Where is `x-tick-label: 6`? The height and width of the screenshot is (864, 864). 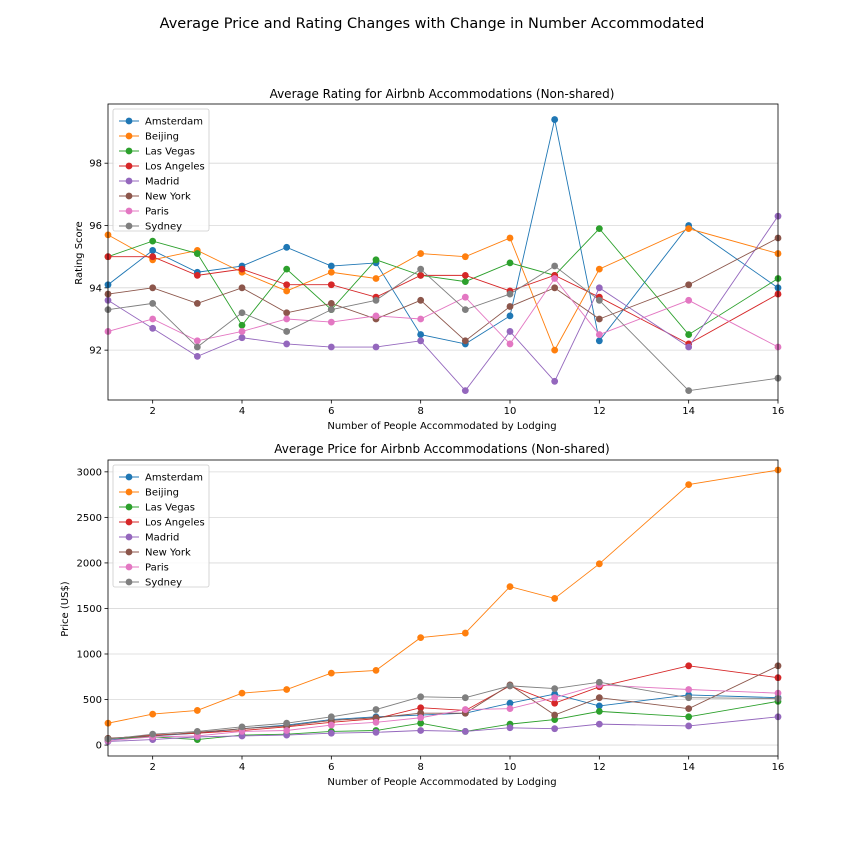 x-tick-label: 6 is located at coordinates (331, 767).